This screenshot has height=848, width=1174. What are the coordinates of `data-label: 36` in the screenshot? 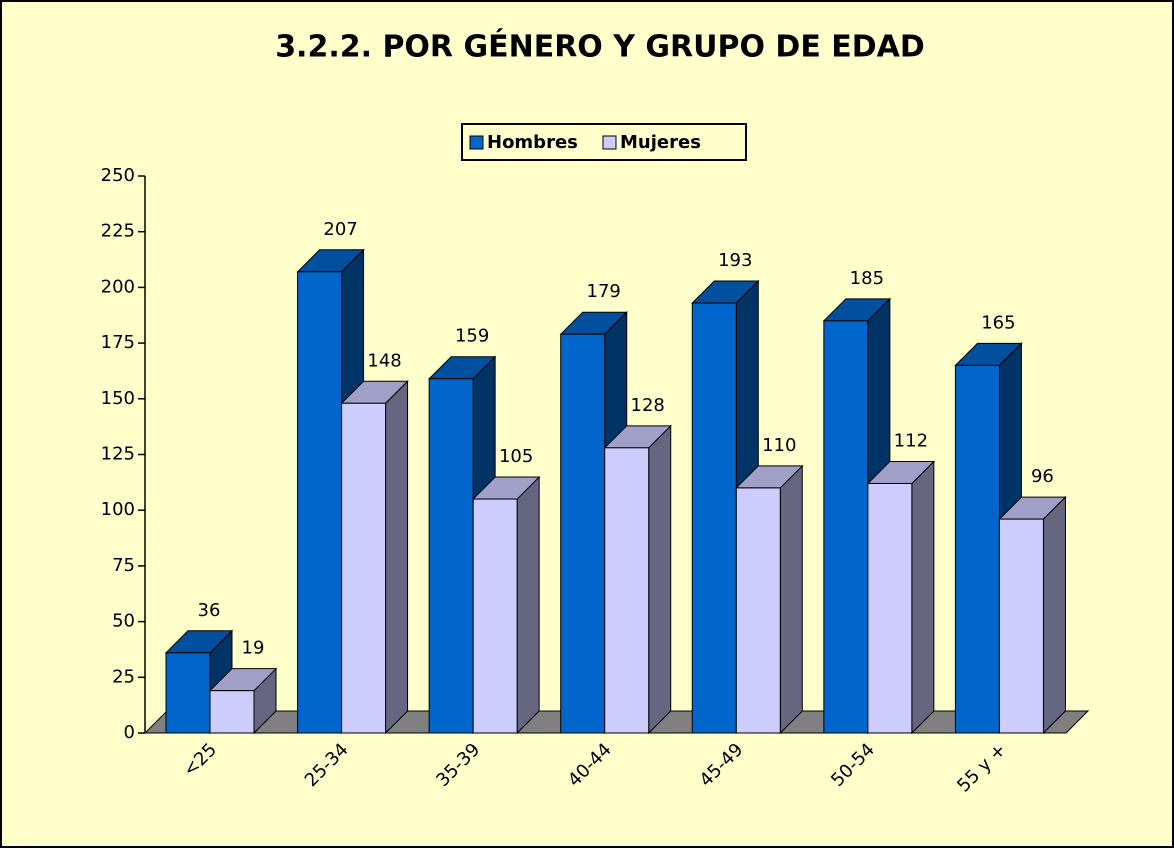 It's located at (209, 610).